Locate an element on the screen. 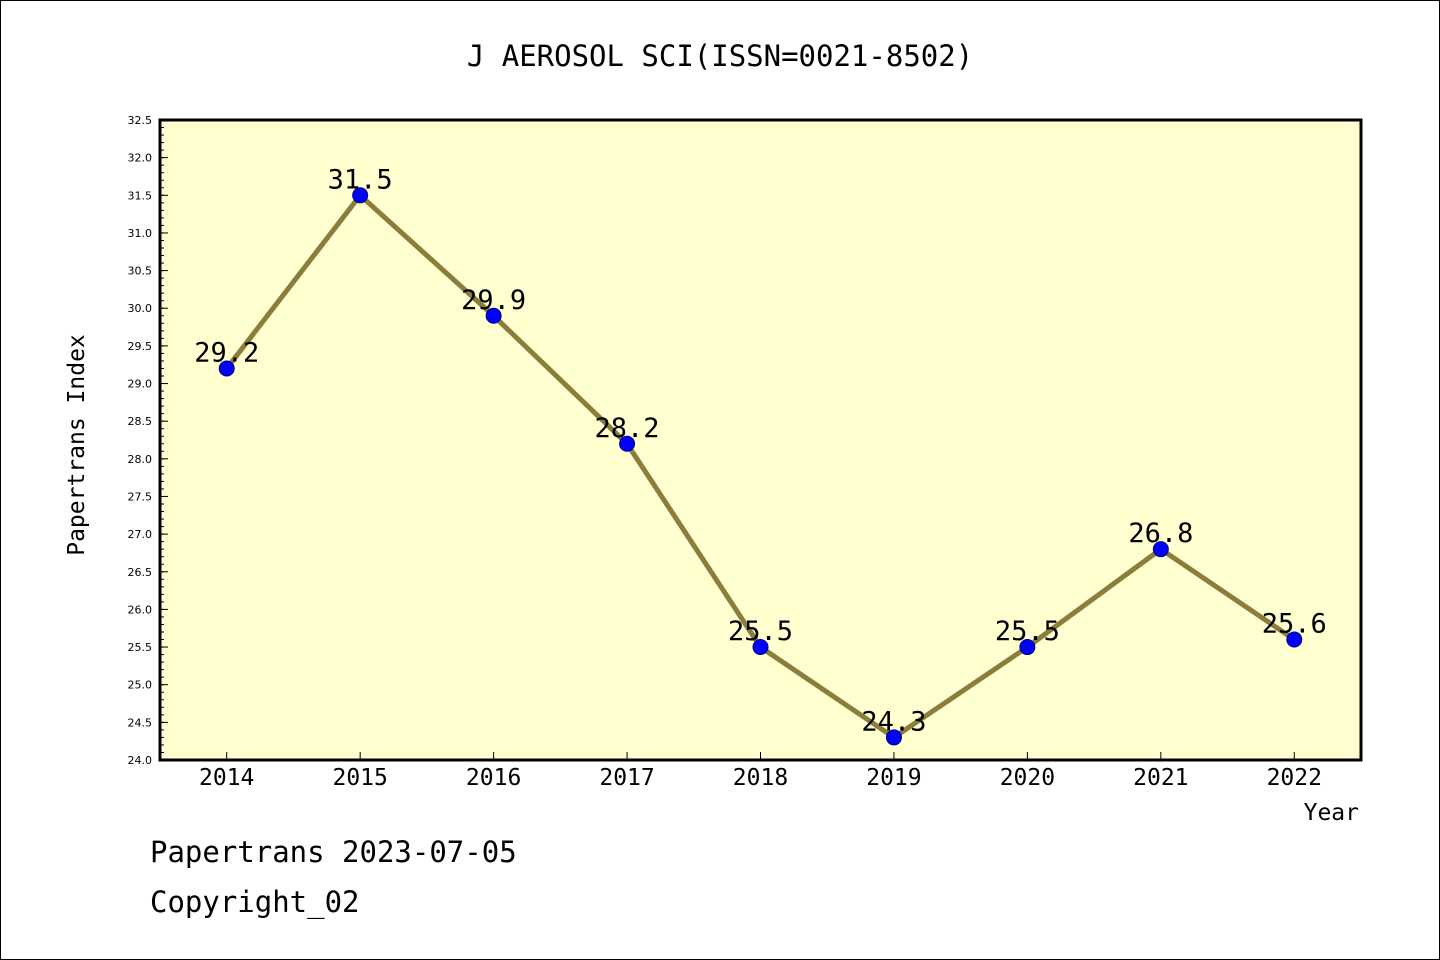 The height and width of the screenshot is (960, 1440). y-tick-label: 29.0 is located at coordinates (140, 384).